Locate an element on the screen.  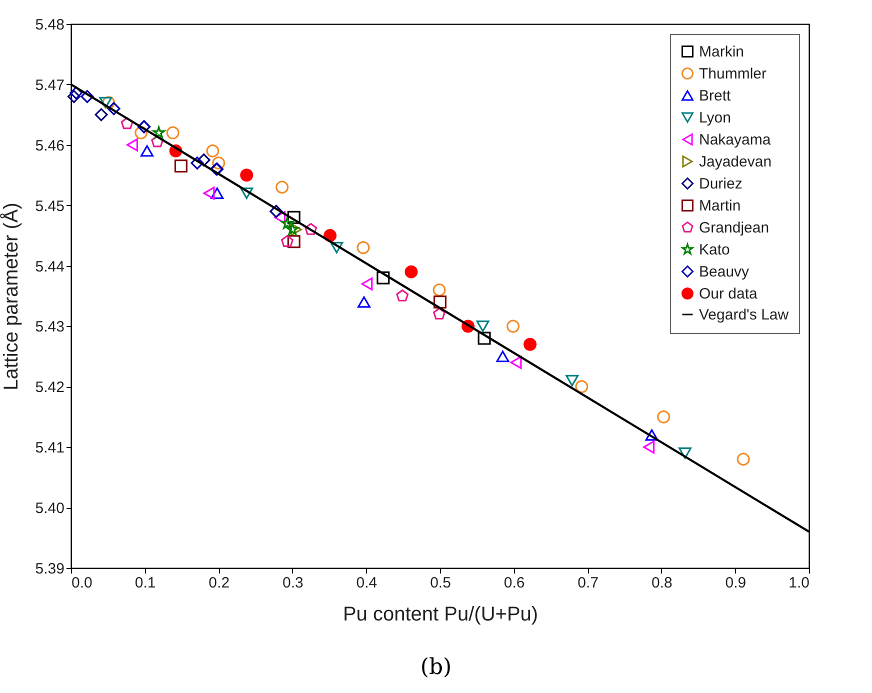
legend-label: Markin is located at coordinates (721, 52).